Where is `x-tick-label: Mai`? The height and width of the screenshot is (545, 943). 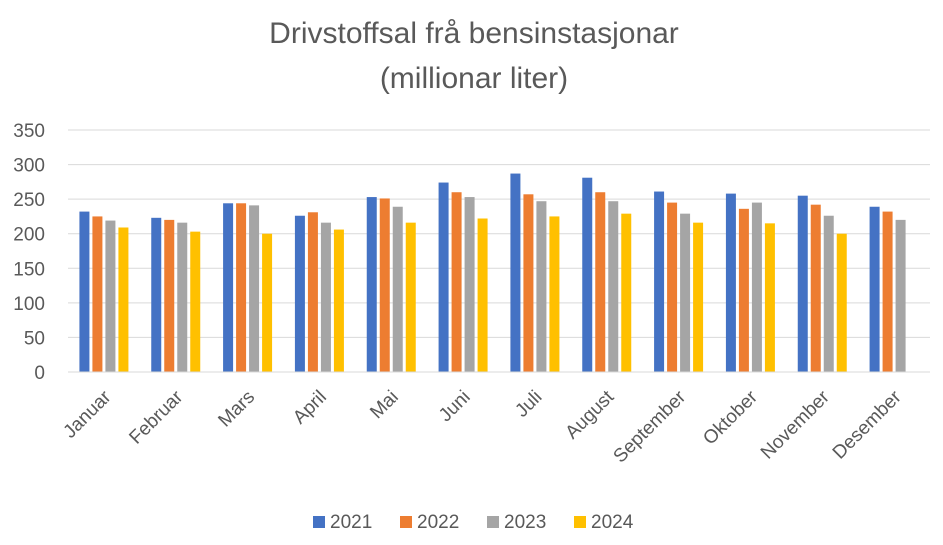 x-tick-label: Mai is located at coordinates (384, 405).